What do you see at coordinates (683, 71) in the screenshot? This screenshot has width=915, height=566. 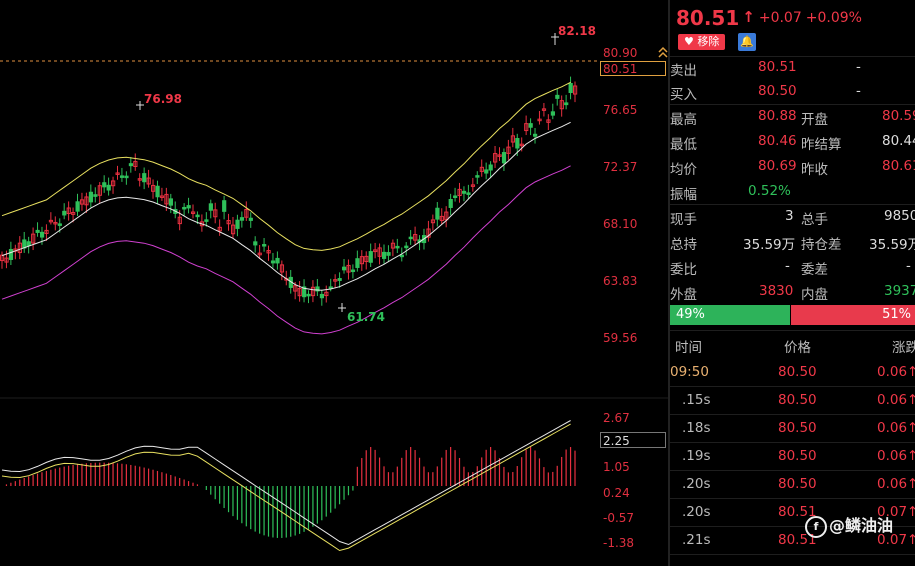 I see `ask-label: 卖出` at bounding box center [683, 71].